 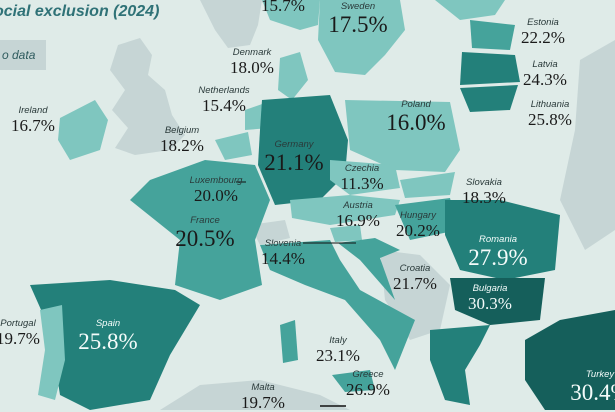 I want to click on country-romania, so click(x=502, y=240).